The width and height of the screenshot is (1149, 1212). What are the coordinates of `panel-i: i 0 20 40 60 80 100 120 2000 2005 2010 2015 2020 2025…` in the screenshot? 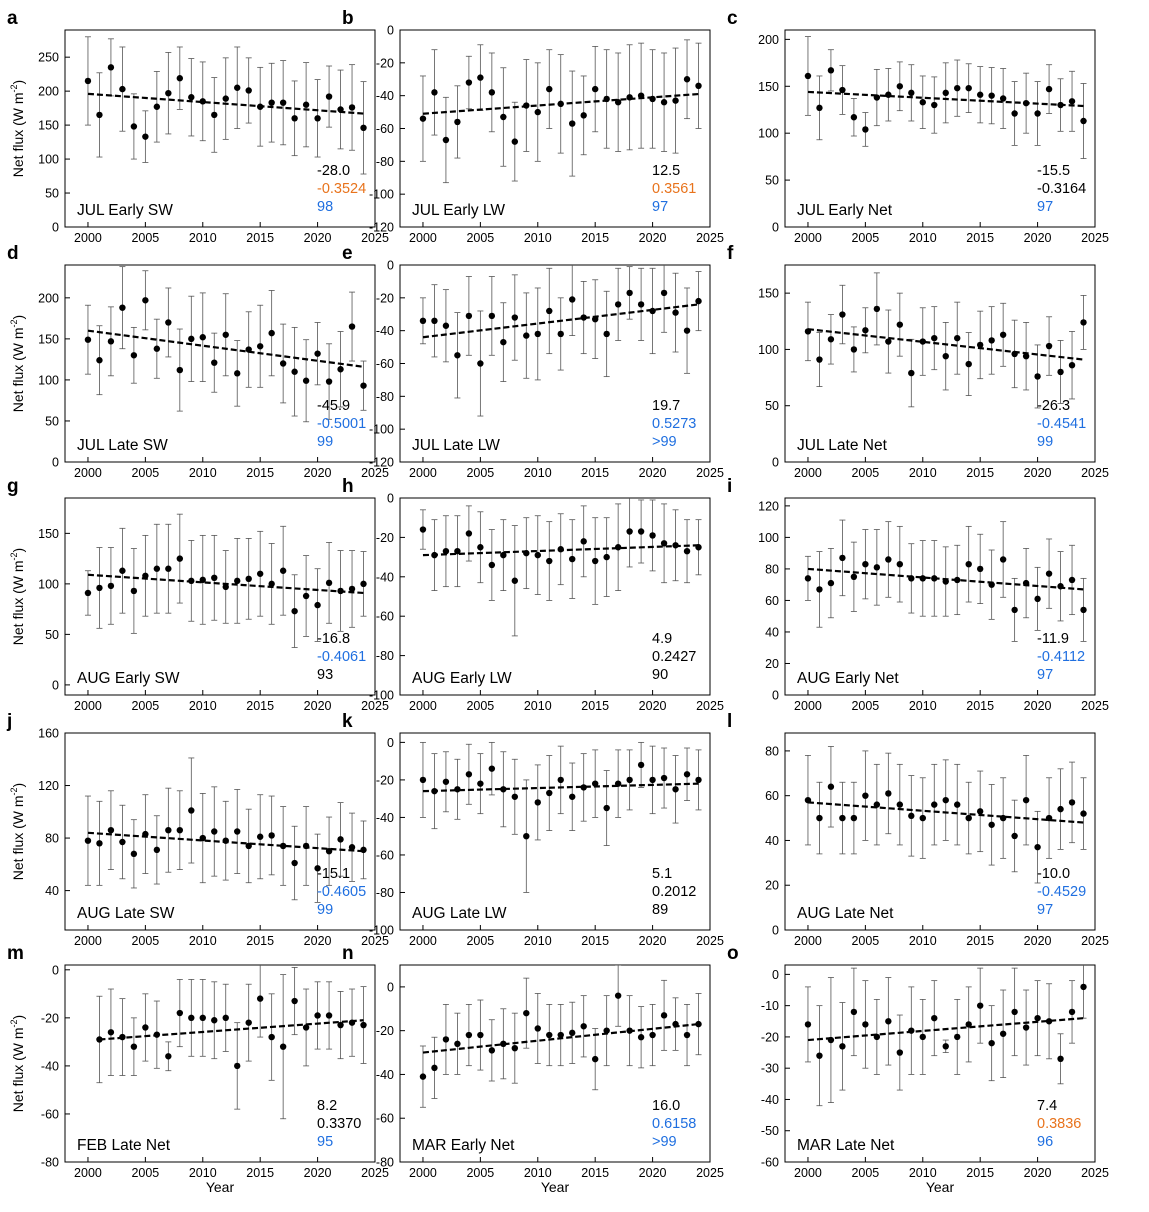 It's located at (918, 594).